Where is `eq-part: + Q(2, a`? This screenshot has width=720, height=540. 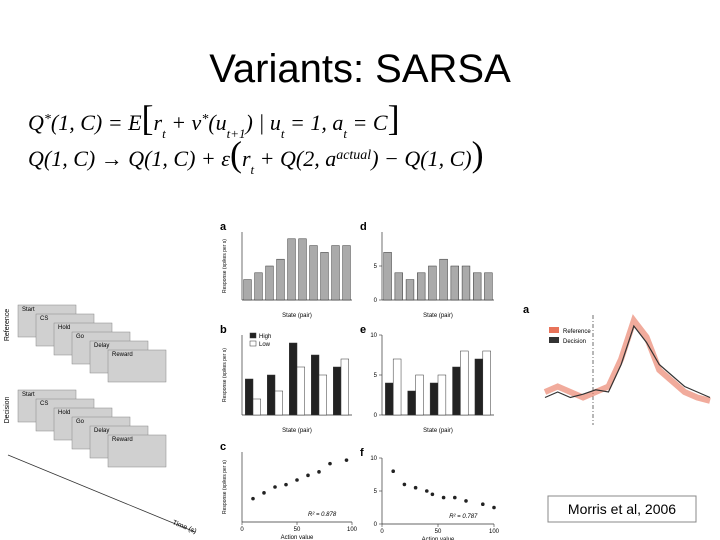
eq-part: + Q(2, a is located at coordinates (295, 158).